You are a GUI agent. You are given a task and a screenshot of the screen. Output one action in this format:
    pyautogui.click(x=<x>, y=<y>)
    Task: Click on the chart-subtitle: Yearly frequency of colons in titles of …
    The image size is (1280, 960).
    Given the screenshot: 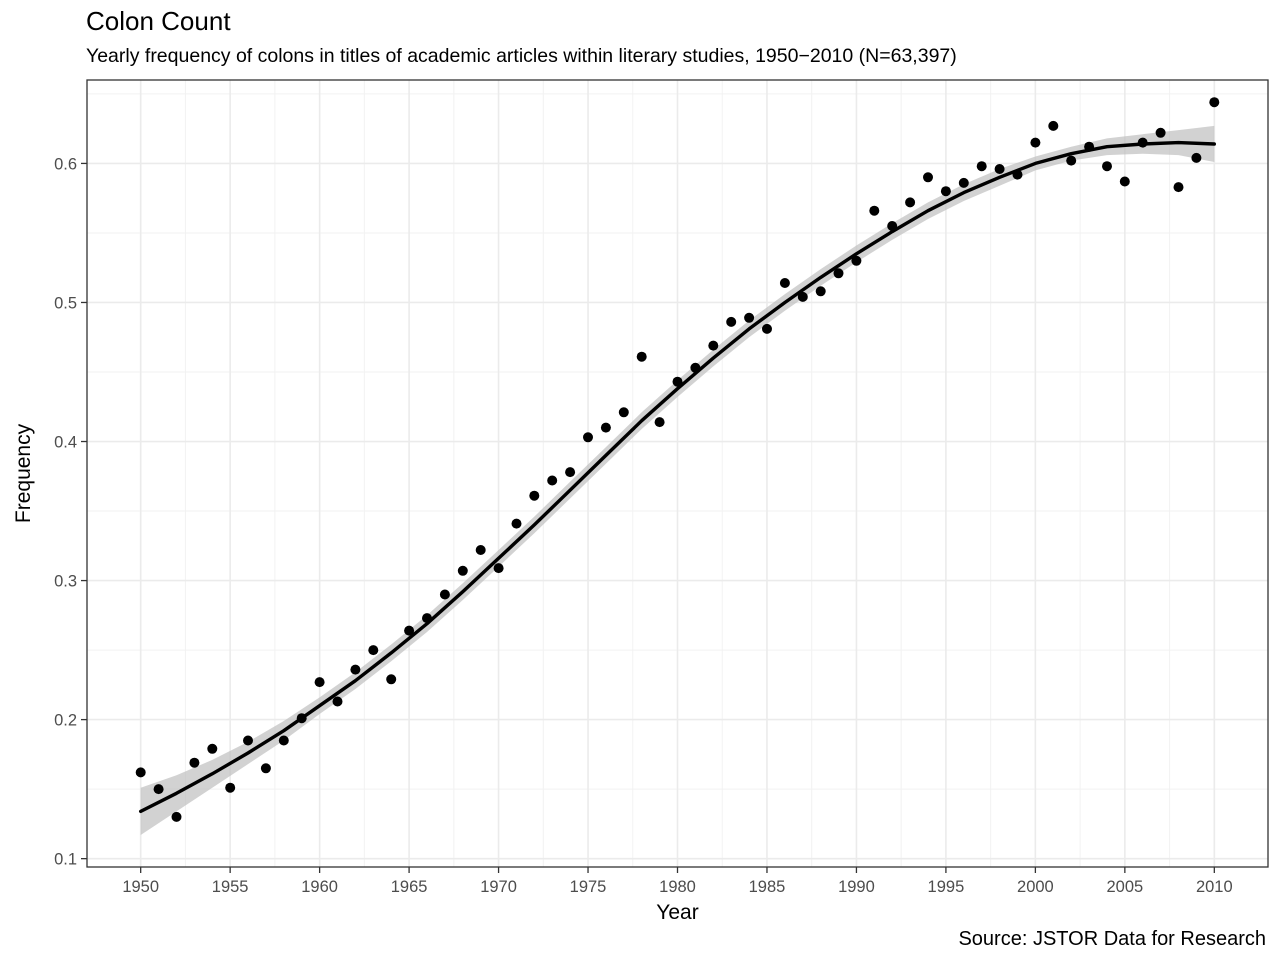 What is the action you would take?
    pyautogui.click(x=521, y=56)
    